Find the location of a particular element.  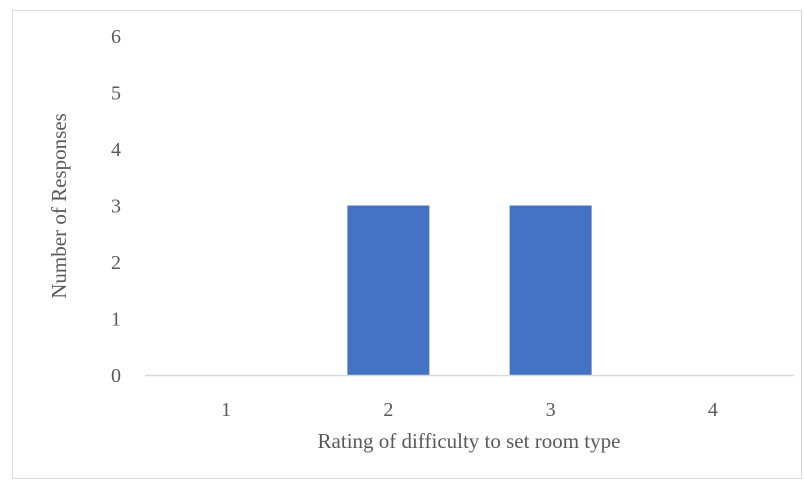

y-tick-label: 3 is located at coordinates (116, 207).